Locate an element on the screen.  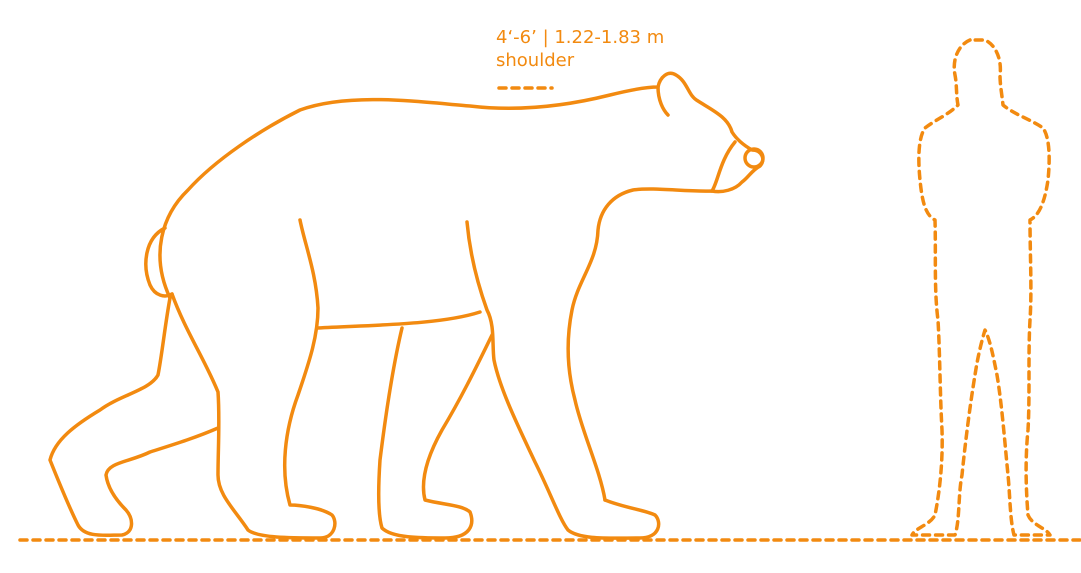
nose is located at coordinates (754, 158).